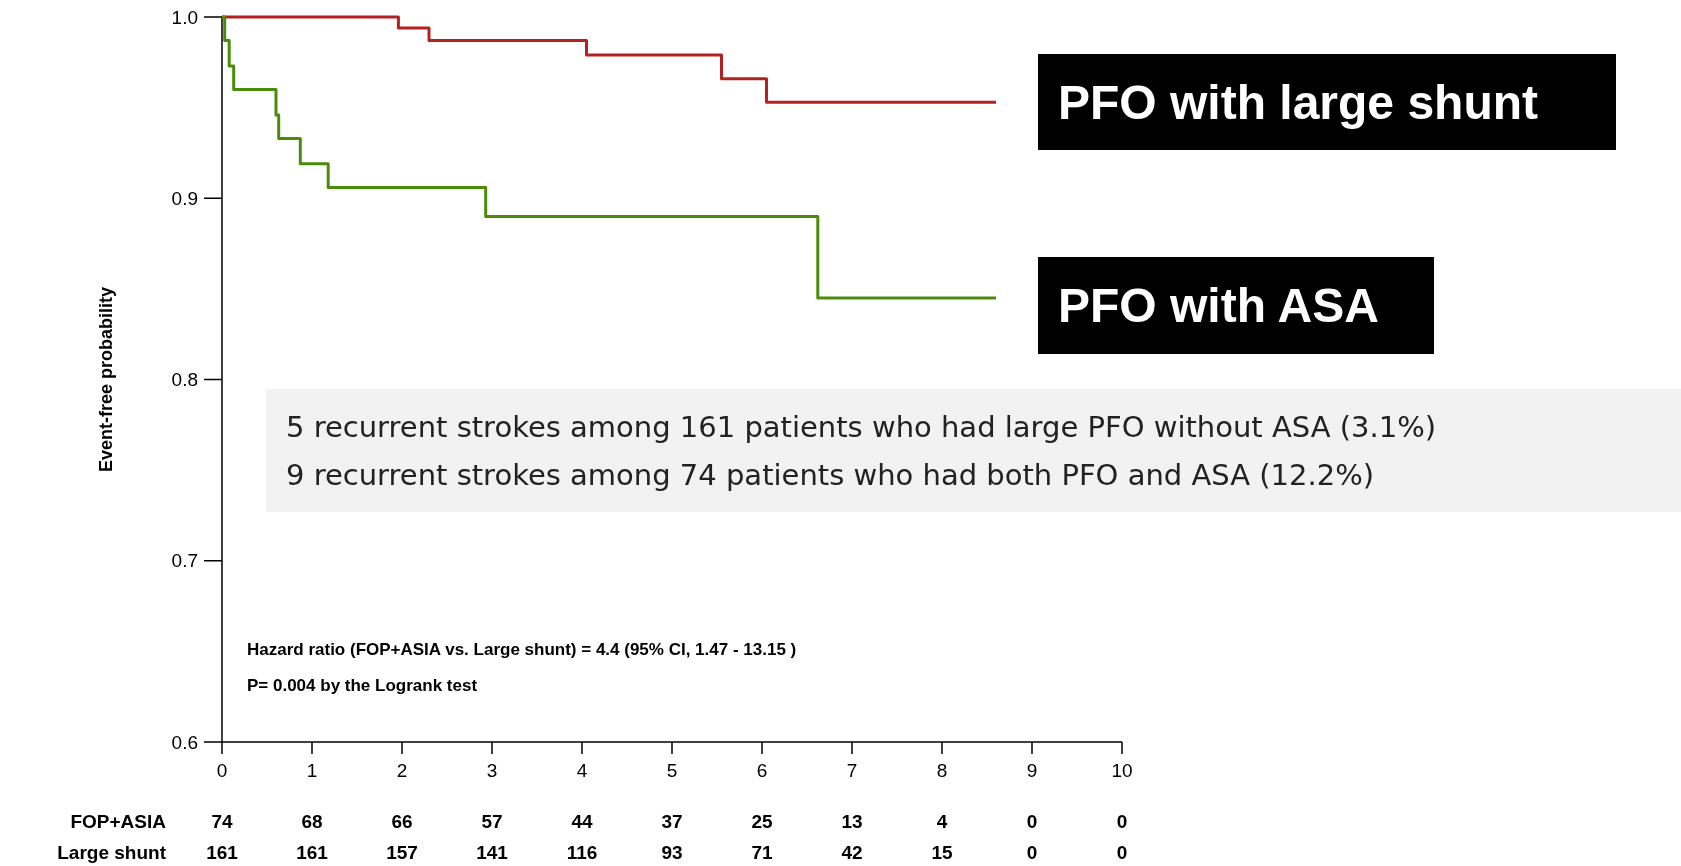 The width and height of the screenshot is (1681, 866). I want to click on x-tick-label: 5, so click(672, 770).